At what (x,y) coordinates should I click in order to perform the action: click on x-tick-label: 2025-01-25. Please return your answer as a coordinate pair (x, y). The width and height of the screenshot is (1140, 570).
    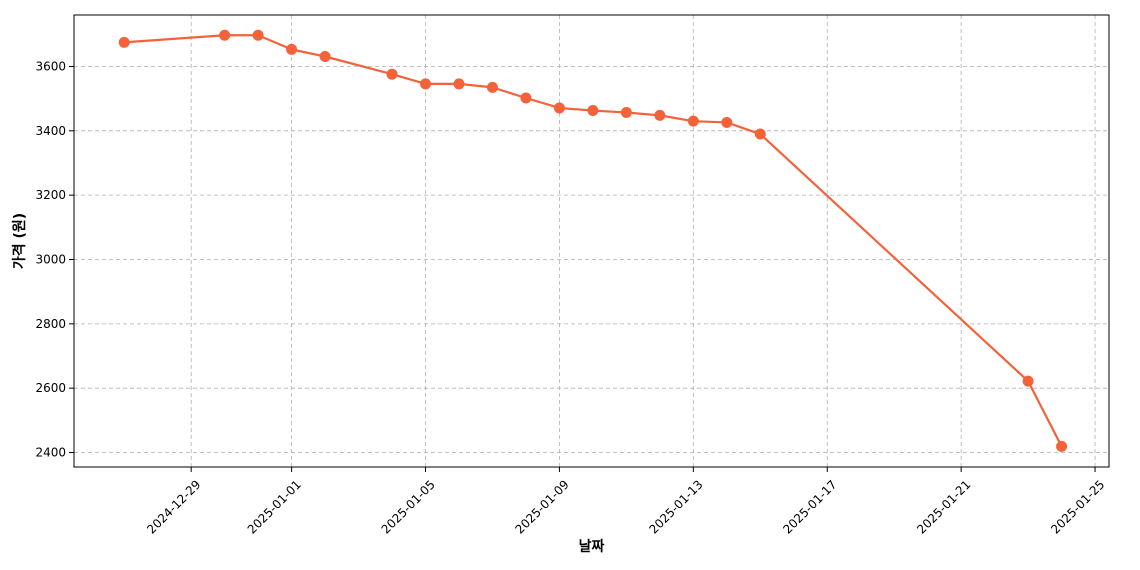
    Looking at the image, I should click on (1077, 506).